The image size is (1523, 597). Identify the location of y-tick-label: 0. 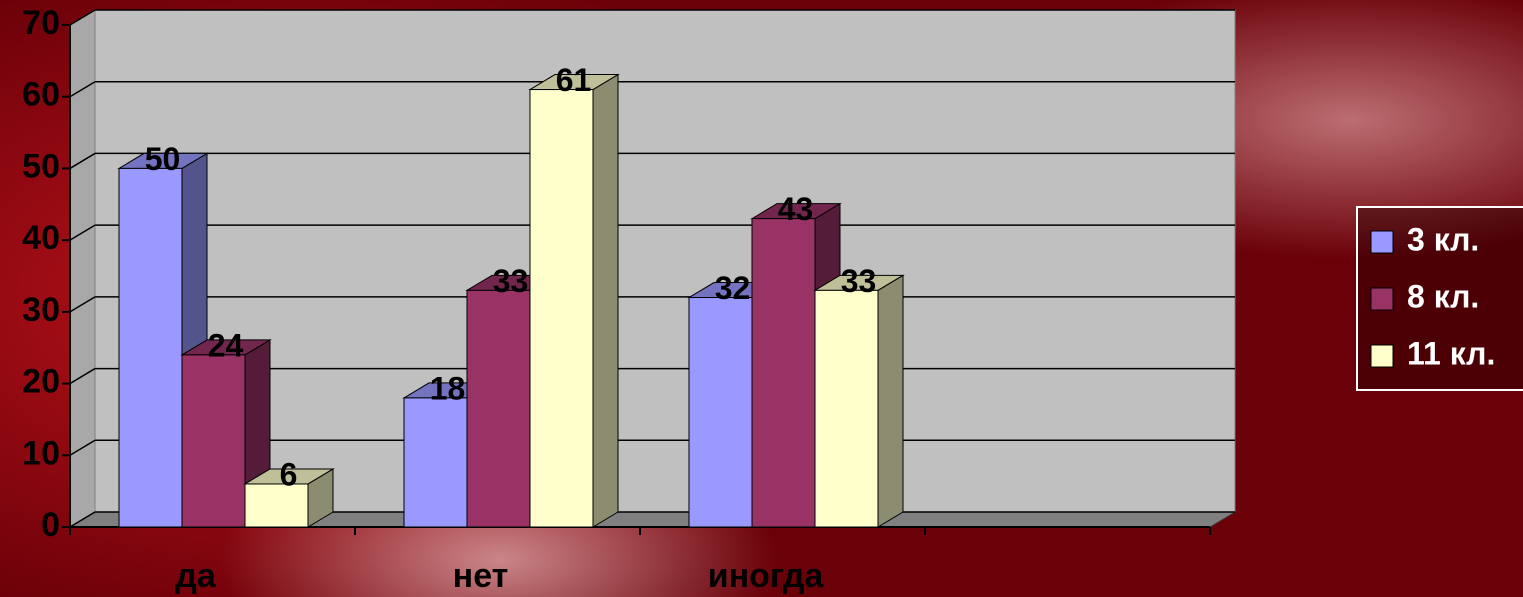
(50, 525).